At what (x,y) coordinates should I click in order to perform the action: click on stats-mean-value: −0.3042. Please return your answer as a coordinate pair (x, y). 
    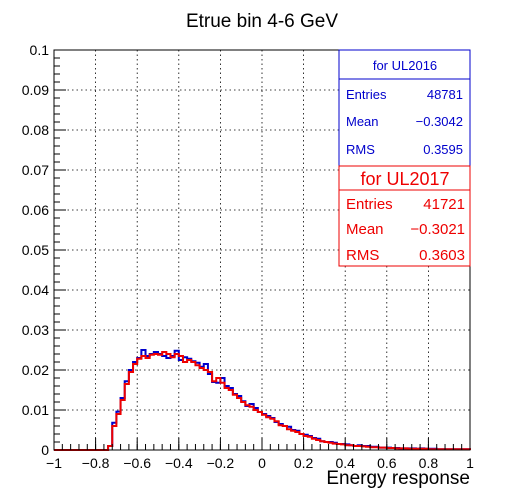
    Looking at the image, I should click on (439, 121).